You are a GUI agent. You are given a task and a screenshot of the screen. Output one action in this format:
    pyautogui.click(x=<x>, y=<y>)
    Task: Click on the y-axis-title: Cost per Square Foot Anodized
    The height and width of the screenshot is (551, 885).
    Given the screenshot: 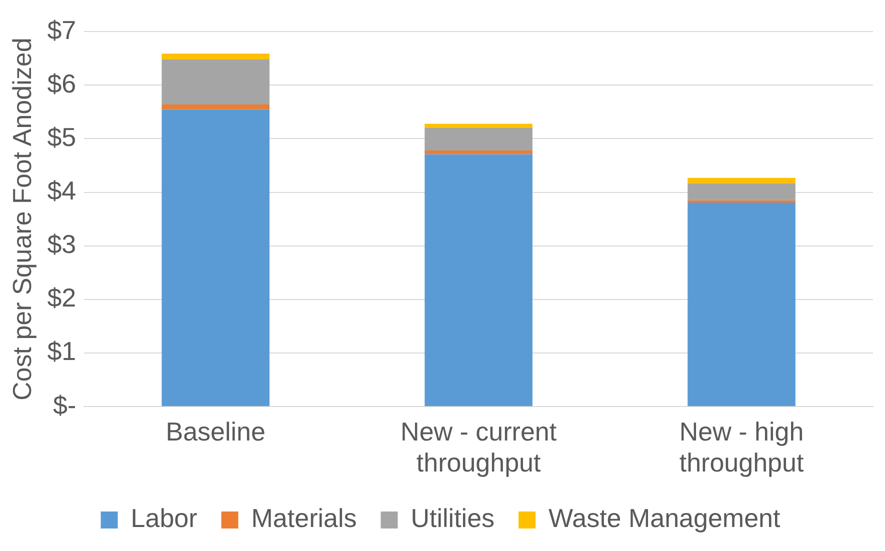 What is the action you would take?
    pyautogui.click(x=21, y=219)
    